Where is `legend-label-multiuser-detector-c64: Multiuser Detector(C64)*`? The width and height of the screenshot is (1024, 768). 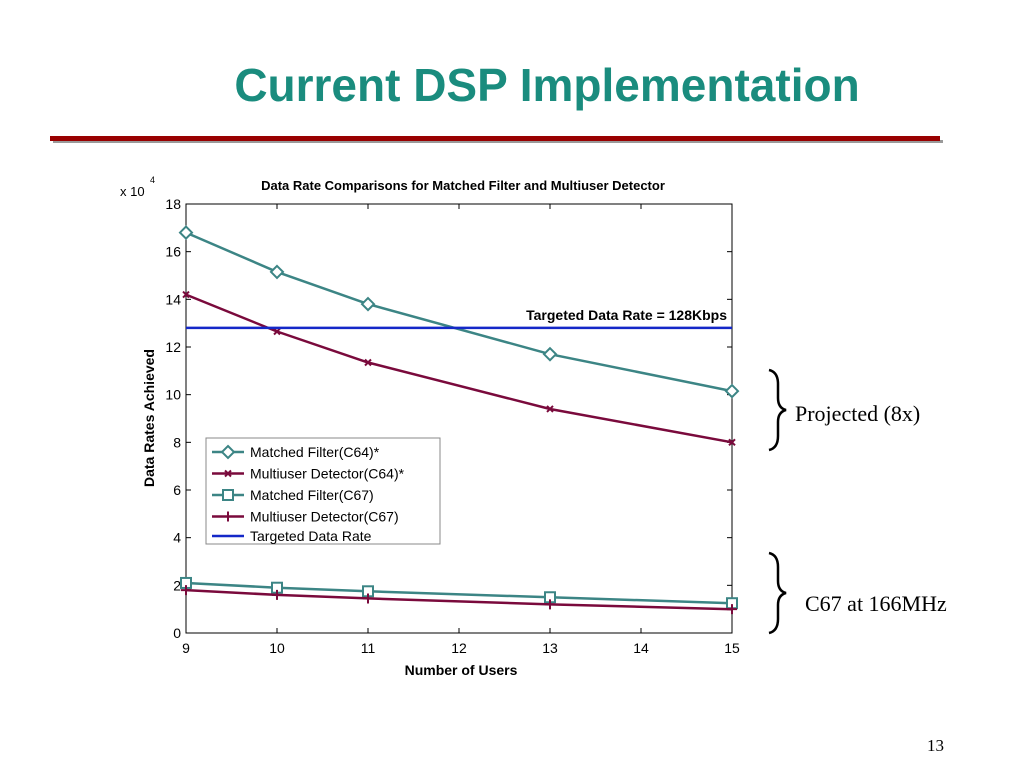 legend-label-multiuser-detector-c64: Multiuser Detector(C64)* is located at coordinates (327, 474).